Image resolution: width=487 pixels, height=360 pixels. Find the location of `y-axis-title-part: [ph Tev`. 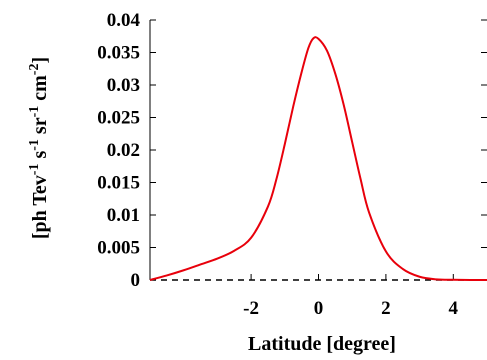

y-axis-title-part: [ph Tev is located at coordinates (40, 207).